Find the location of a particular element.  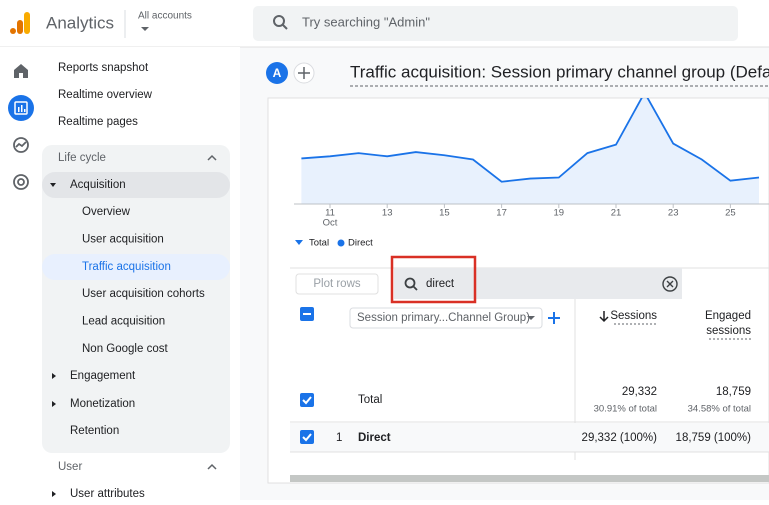

total-value: 18,759 is located at coordinates (733, 392).